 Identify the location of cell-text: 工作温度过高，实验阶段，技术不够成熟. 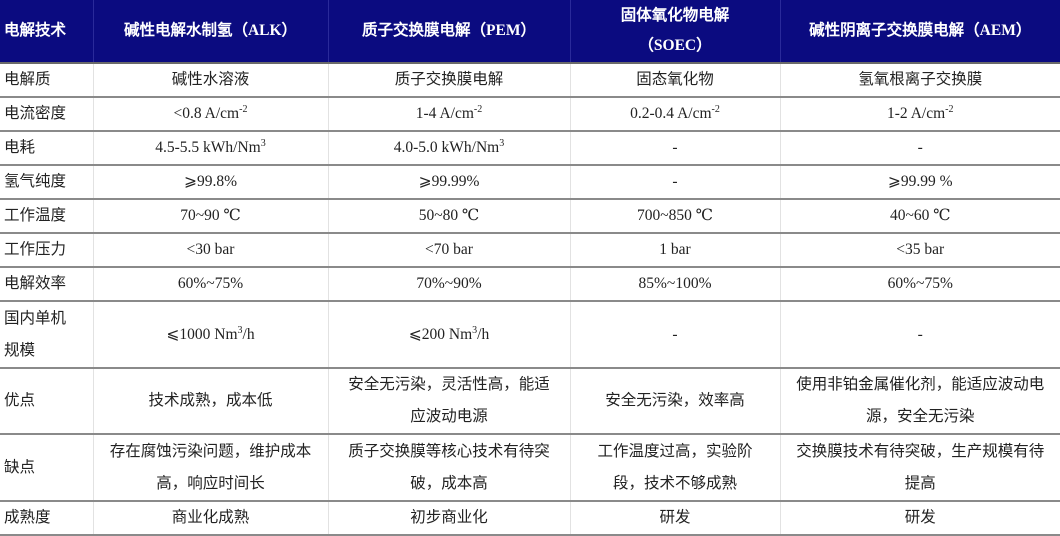
(675, 467).